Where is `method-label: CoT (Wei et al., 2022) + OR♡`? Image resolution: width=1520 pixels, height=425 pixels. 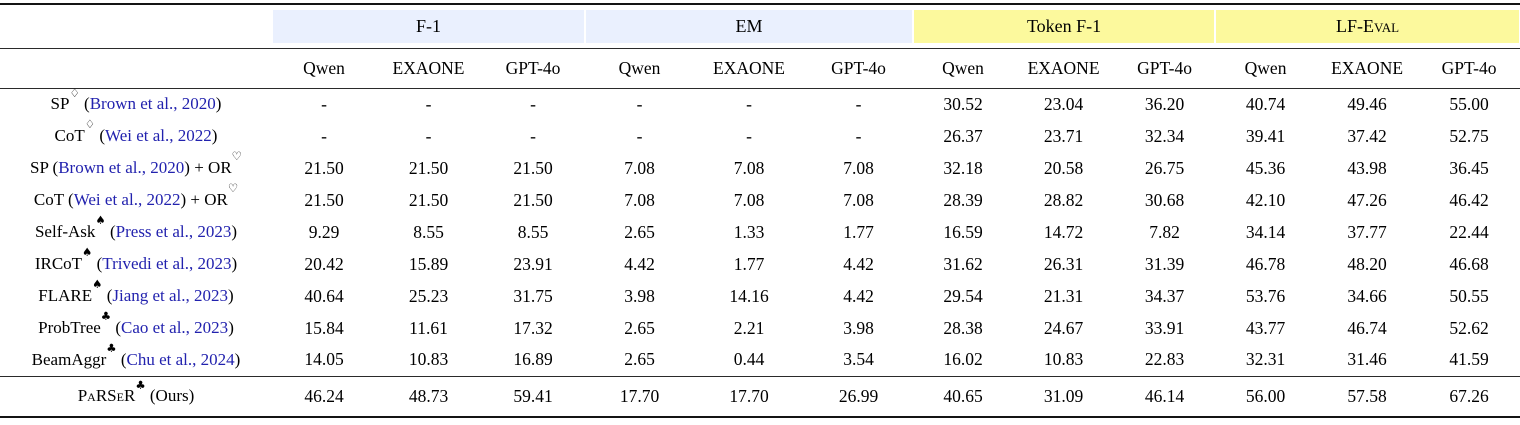 method-label: CoT (Wei et al., 2022) + OR♡ is located at coordinates (136, 195).